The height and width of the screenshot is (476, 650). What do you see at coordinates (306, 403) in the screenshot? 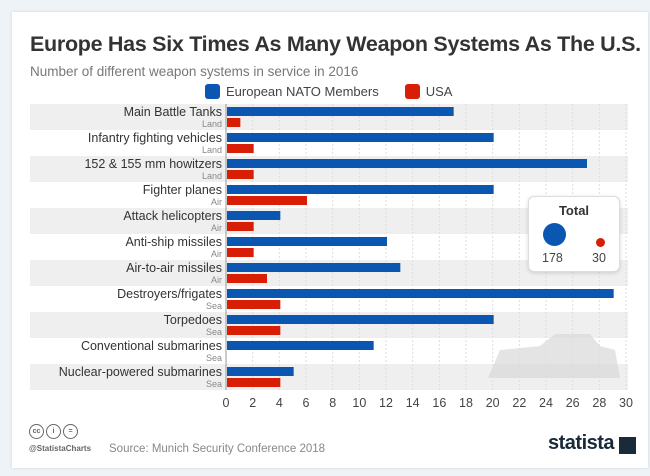
I see `x-tick-label: 6` at bounding box center [306, 403].